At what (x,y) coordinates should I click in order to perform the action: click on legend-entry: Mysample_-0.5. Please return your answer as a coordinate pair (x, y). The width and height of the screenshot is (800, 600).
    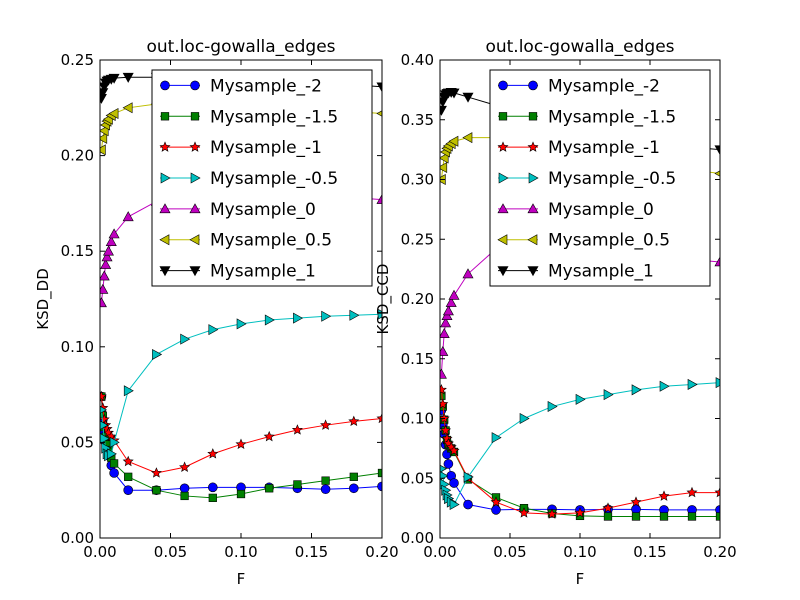
    Looking at the image, I should click on (587, 179).